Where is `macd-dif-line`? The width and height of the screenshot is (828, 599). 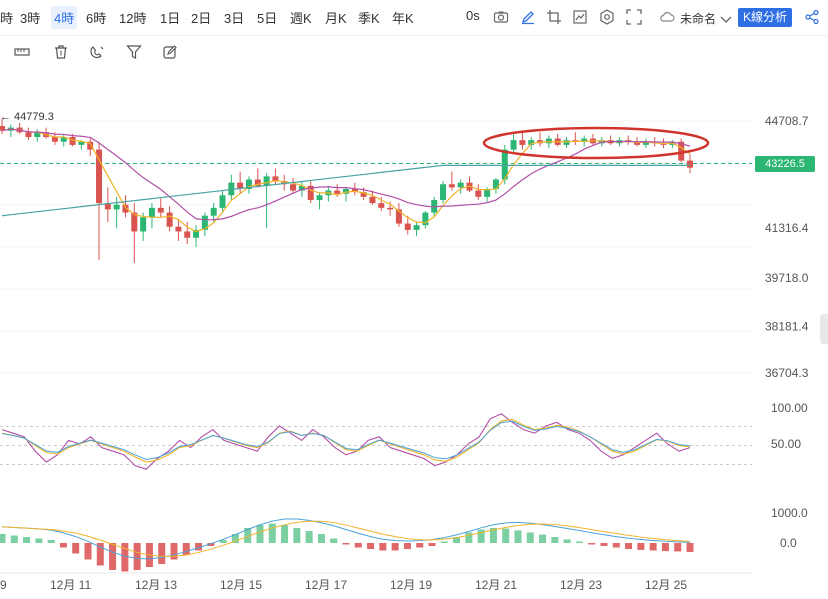 macd-dif-line is located at coordinates (346, 539).